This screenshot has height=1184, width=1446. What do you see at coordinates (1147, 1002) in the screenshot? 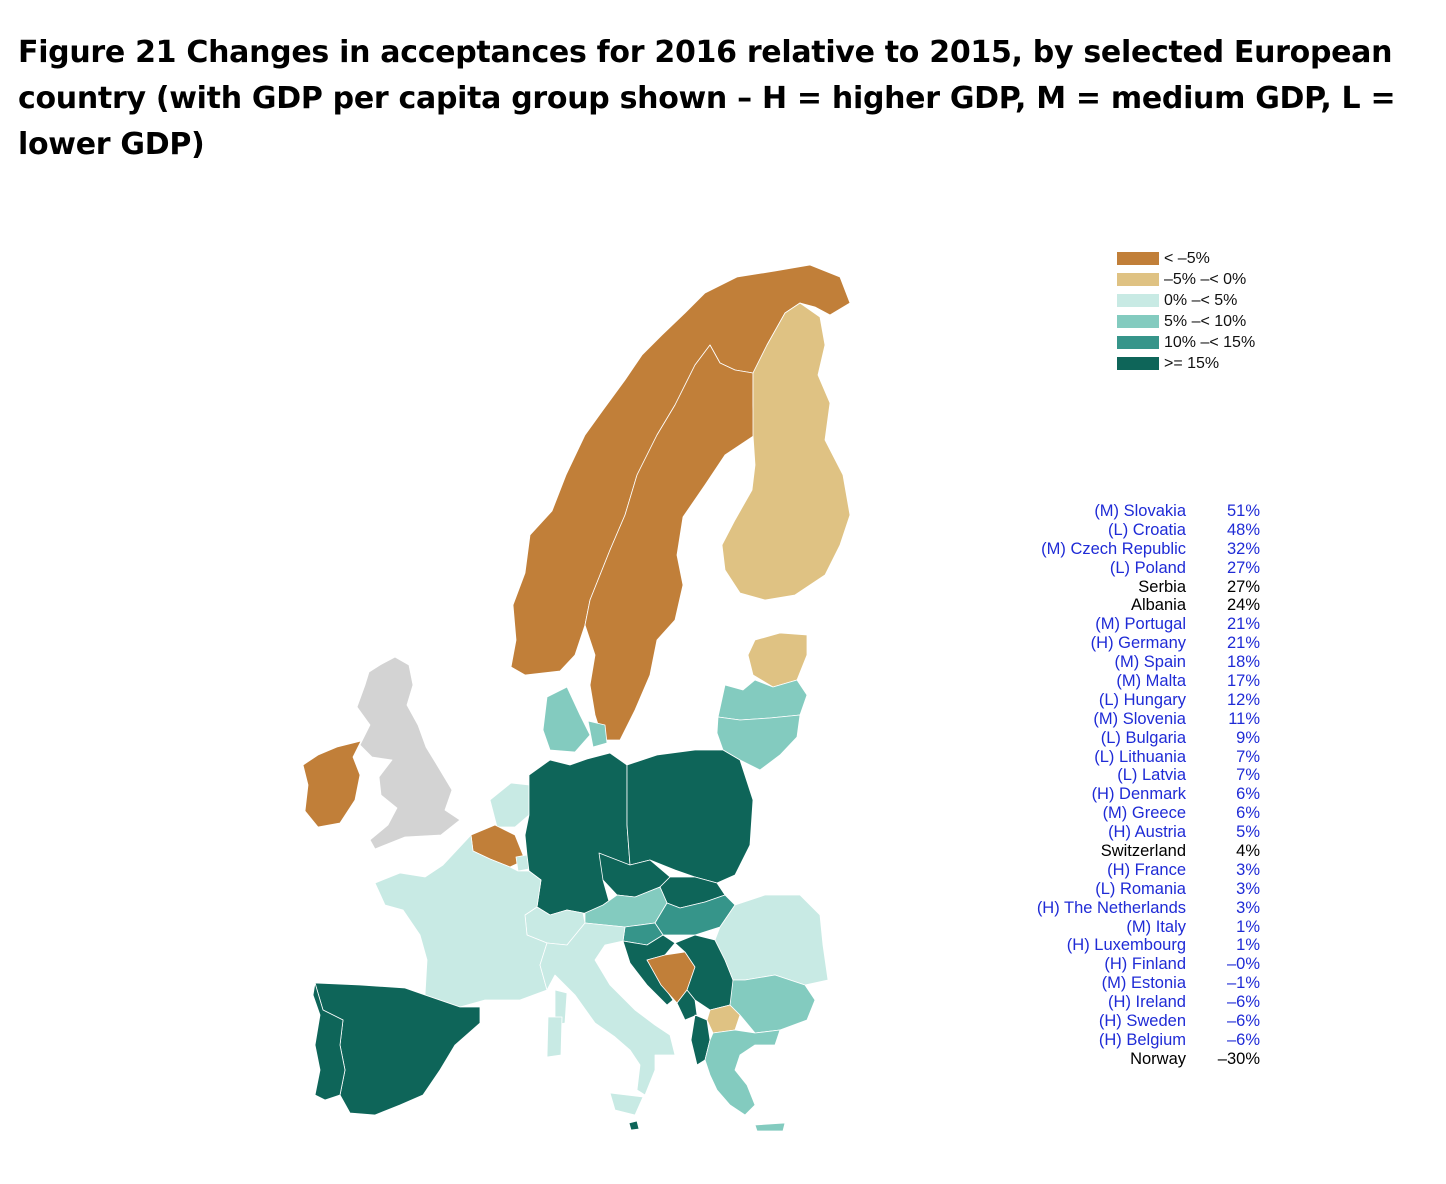
I see `ranking-country: (H) Ireland` at bounding box center [1147, 1002].